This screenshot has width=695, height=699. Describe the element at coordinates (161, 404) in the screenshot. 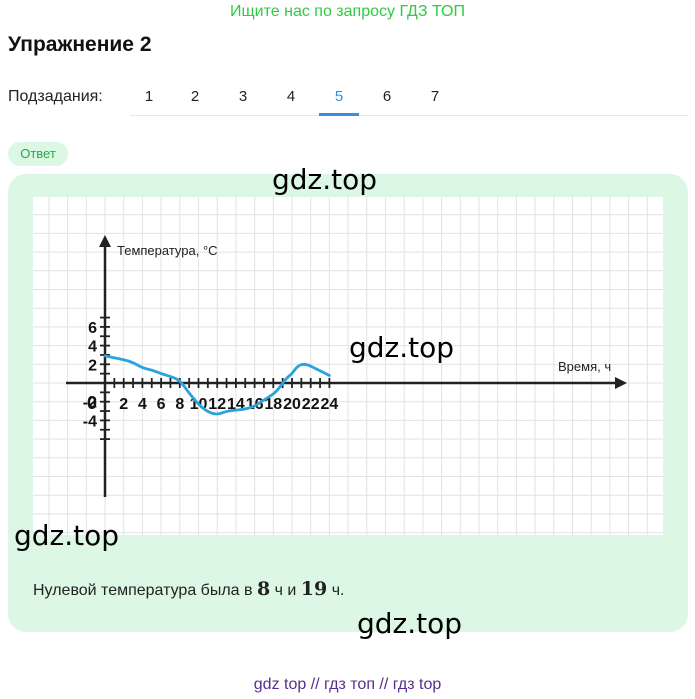

I see `x-tick-label: 6` at that location.